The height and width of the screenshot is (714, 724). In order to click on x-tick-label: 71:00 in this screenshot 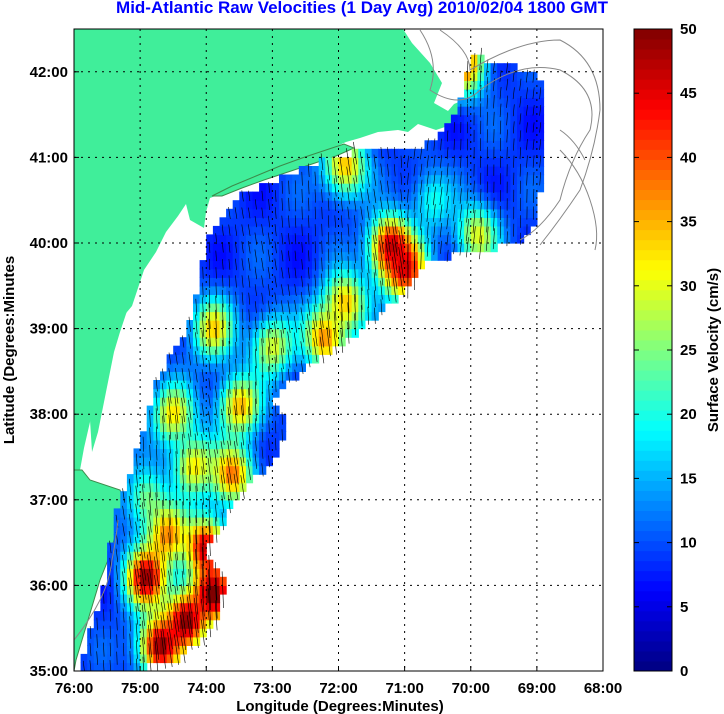, I will do `click(404, 688)`.